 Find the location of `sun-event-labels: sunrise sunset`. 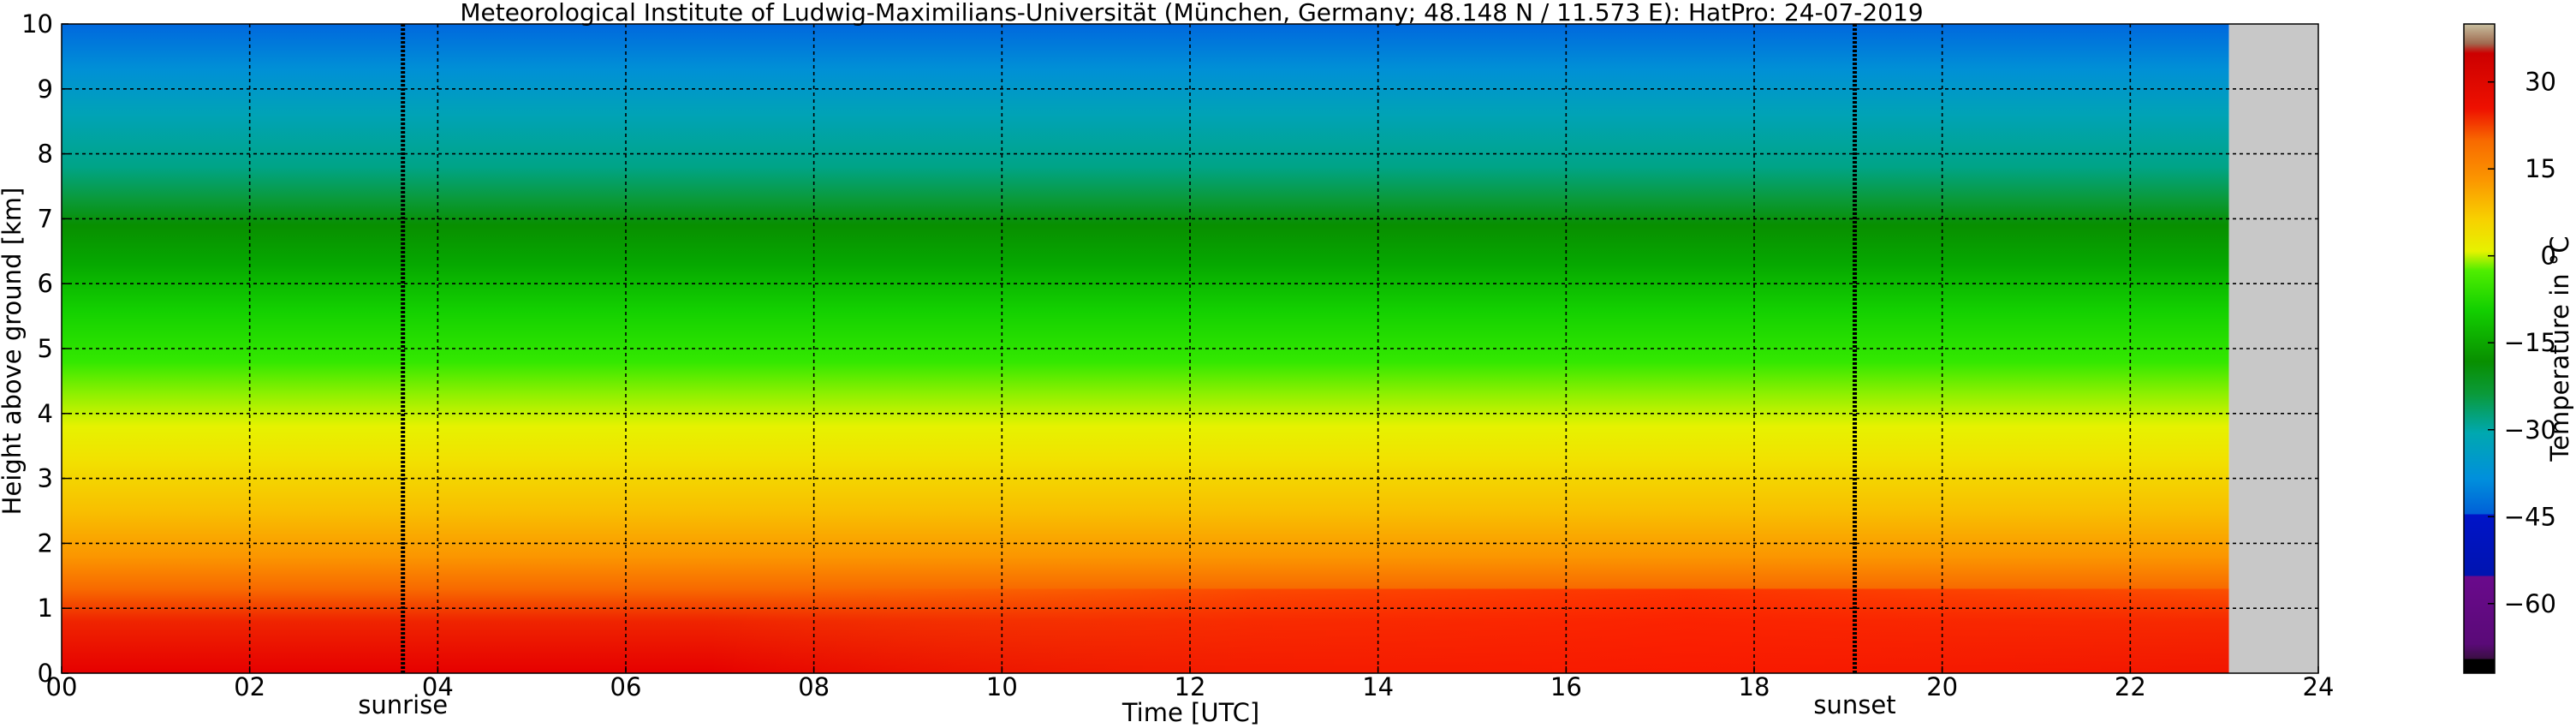

sun-event-labels: sunrise sunset is located at coordinates (1126, 704).